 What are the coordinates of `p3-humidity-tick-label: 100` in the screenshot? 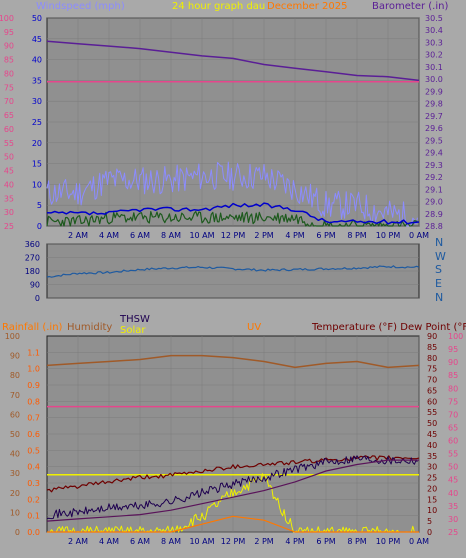 It's located at (12, 336).